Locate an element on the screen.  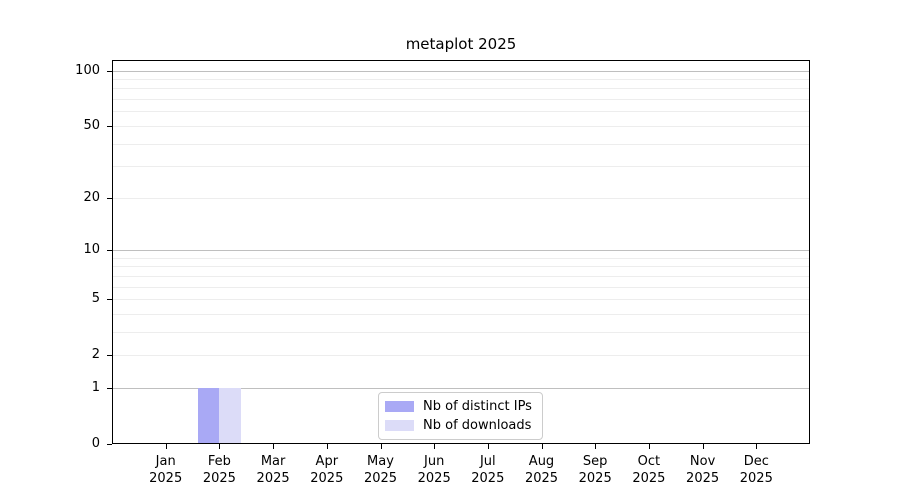
y-tick-label: 5 is located at coordinates (95, 298).